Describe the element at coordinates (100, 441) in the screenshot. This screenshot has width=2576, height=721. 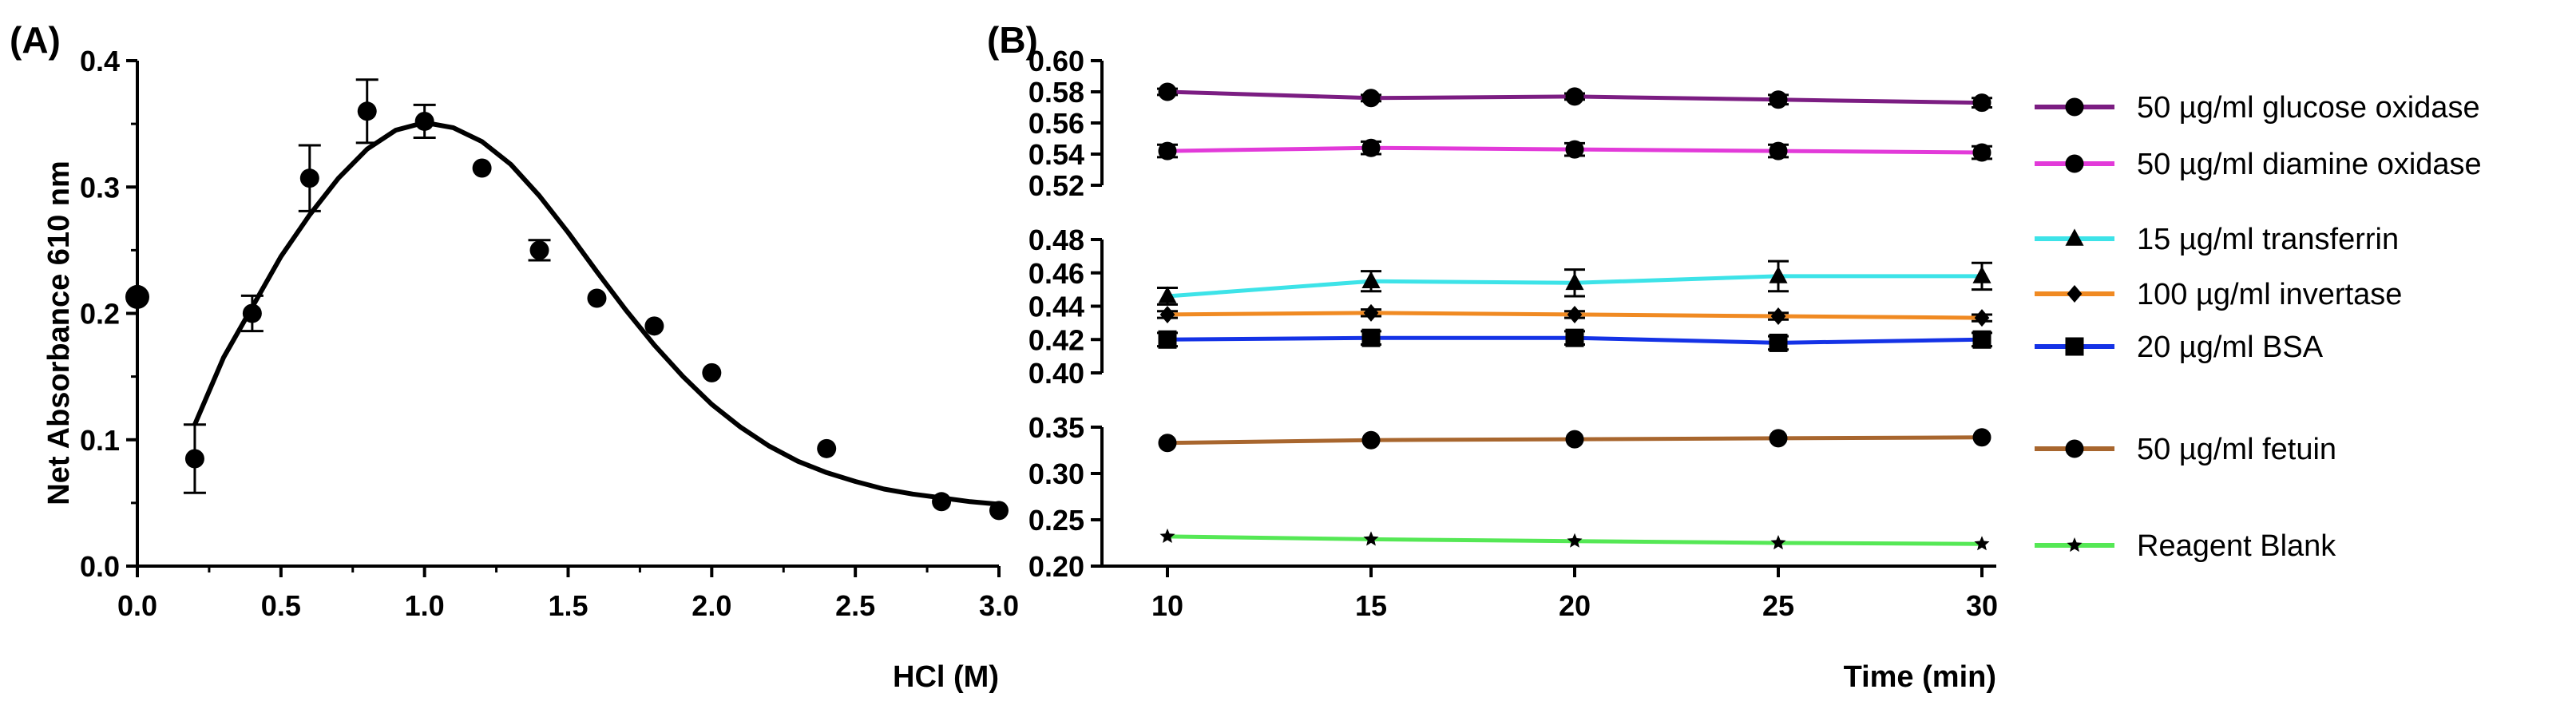
I see `panel-a-y-tick-label: 0.1` at that location.